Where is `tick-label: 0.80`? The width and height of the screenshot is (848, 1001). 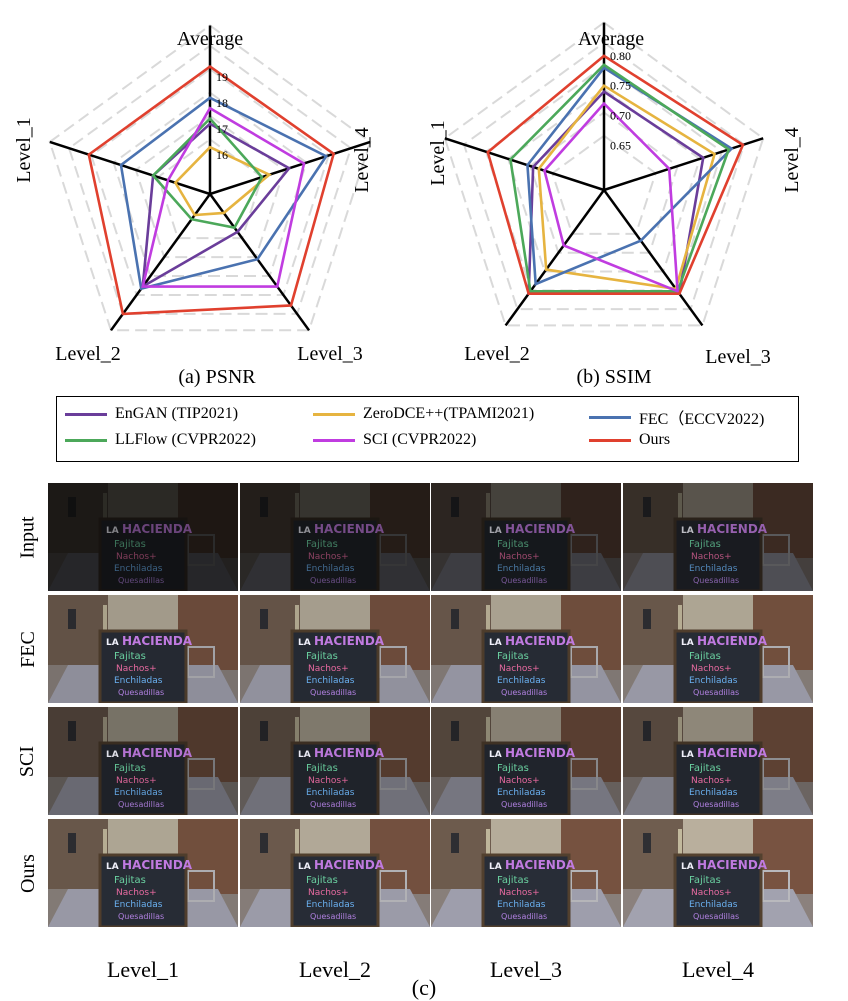
tick-label: 0.80 is located at coordinates (620, 56).